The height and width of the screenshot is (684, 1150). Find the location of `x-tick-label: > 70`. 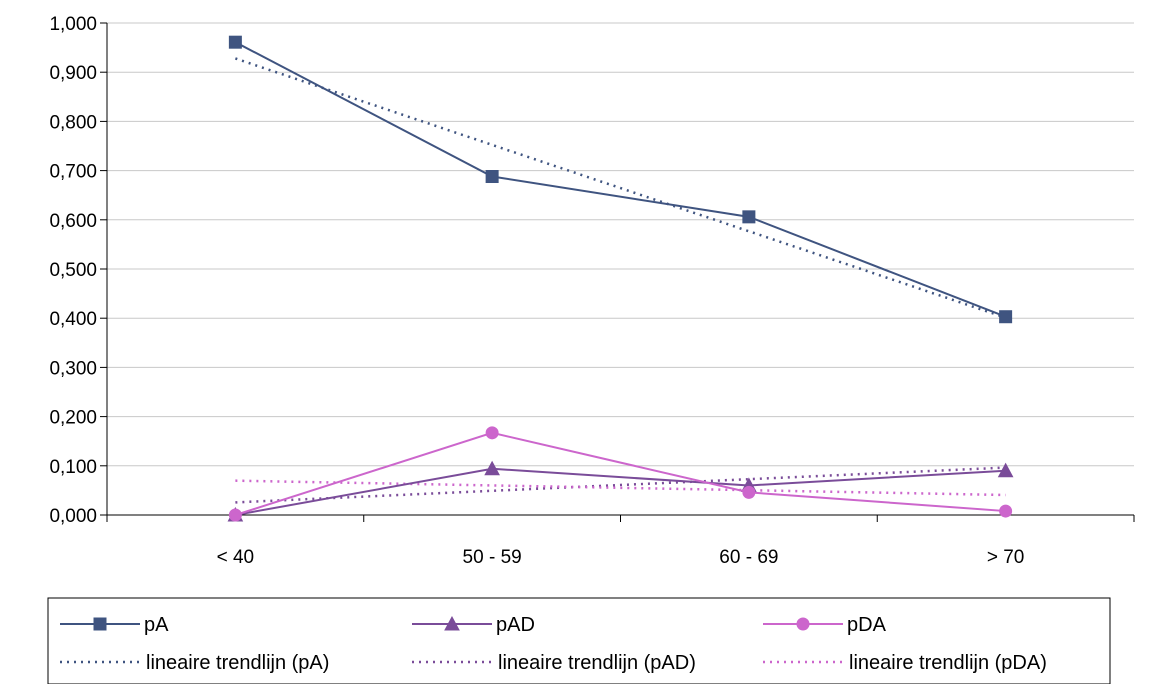

x-tick-label: > 70 is located at coordinates (1006, 557).